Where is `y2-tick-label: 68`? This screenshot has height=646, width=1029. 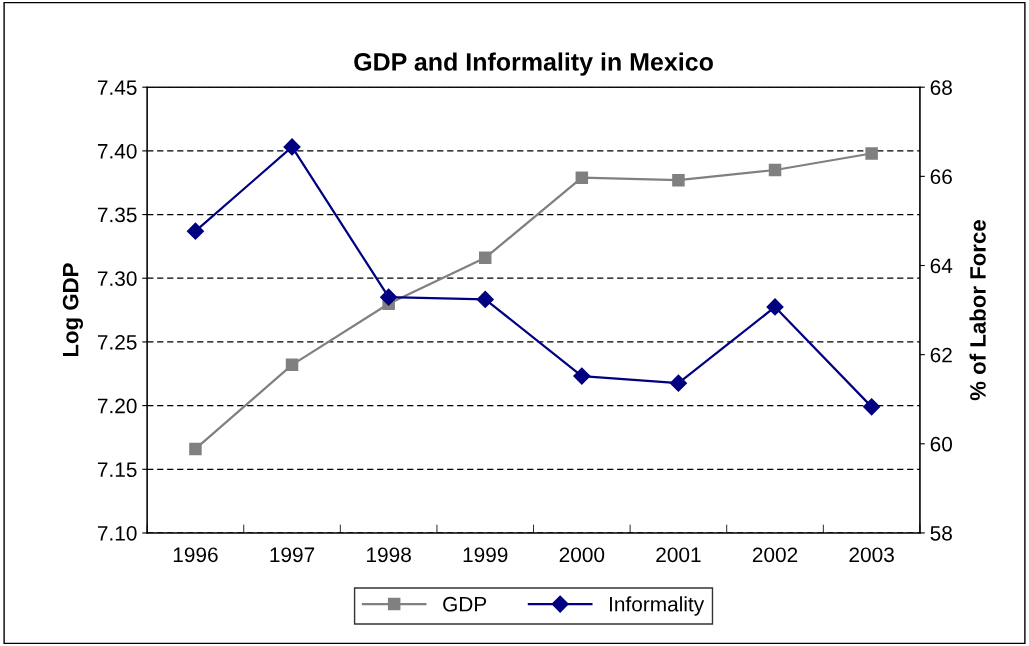
y2-tick-label: 68 is located at coordinates (941, 87).